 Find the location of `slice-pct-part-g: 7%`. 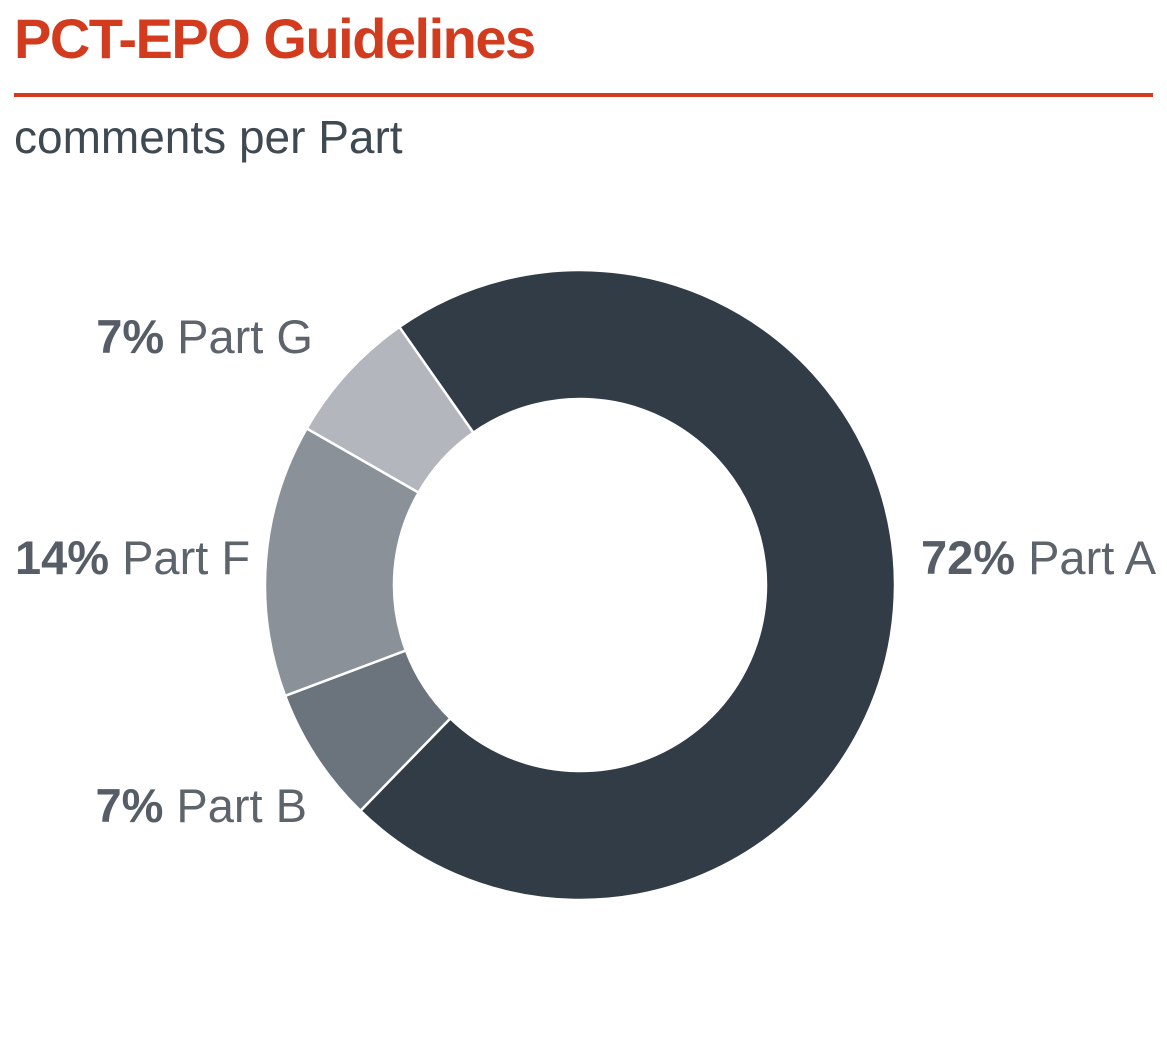

slice-pct-part-g: 7% is located at coordinates (130, 336).